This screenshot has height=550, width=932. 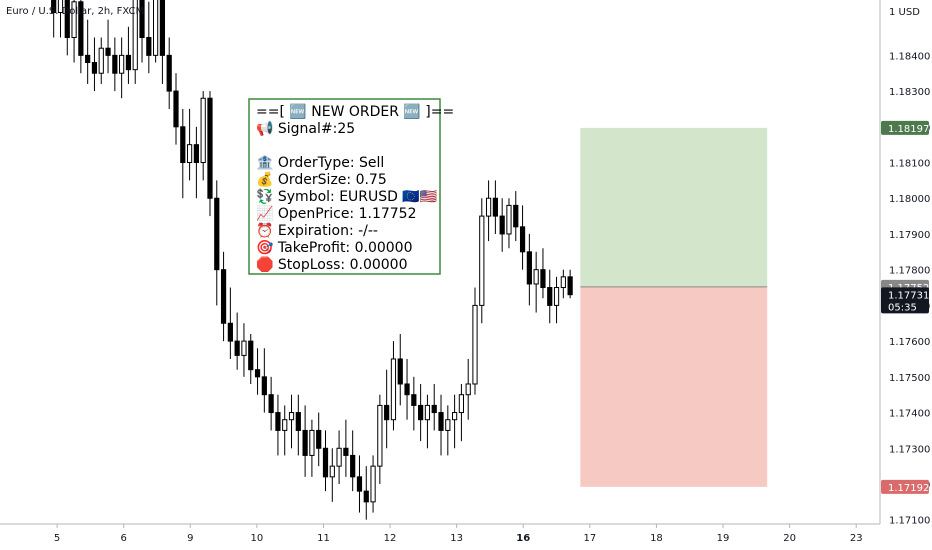 I want to click on order-box-title: ==[ 🆕 NEW ORDER 🆕 ]==, so click(x=355, y=111).